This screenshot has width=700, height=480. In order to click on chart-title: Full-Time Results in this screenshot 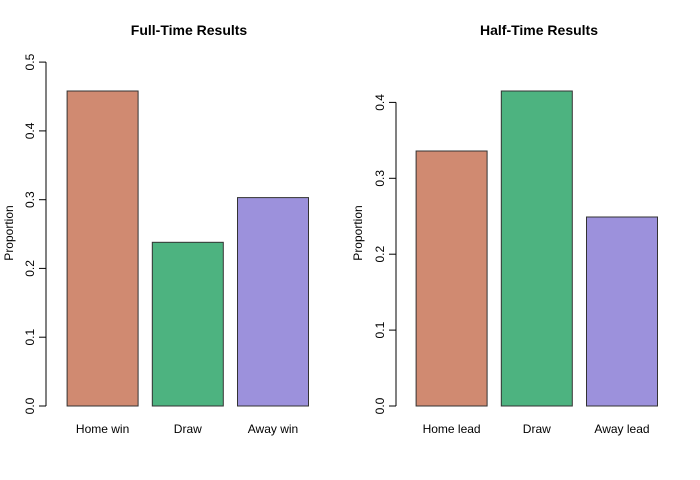, I will do `click(189, 30)`.